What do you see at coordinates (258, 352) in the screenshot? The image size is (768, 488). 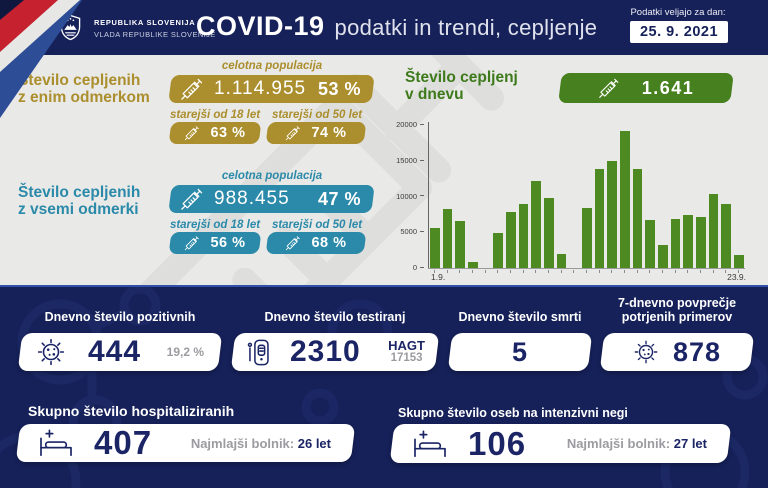 I see `antigen-test-icon` at bounding box center [258, 352].